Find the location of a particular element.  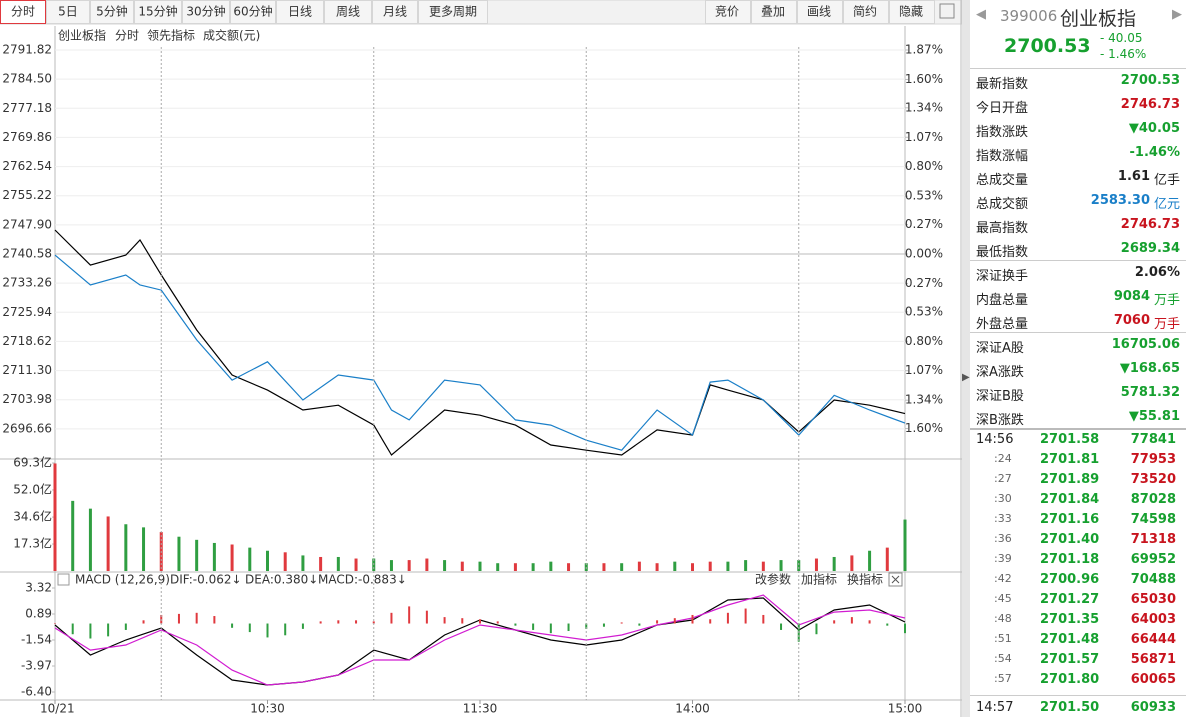

stat-label: 今日开盘 is located at coordinates (1002, 108).